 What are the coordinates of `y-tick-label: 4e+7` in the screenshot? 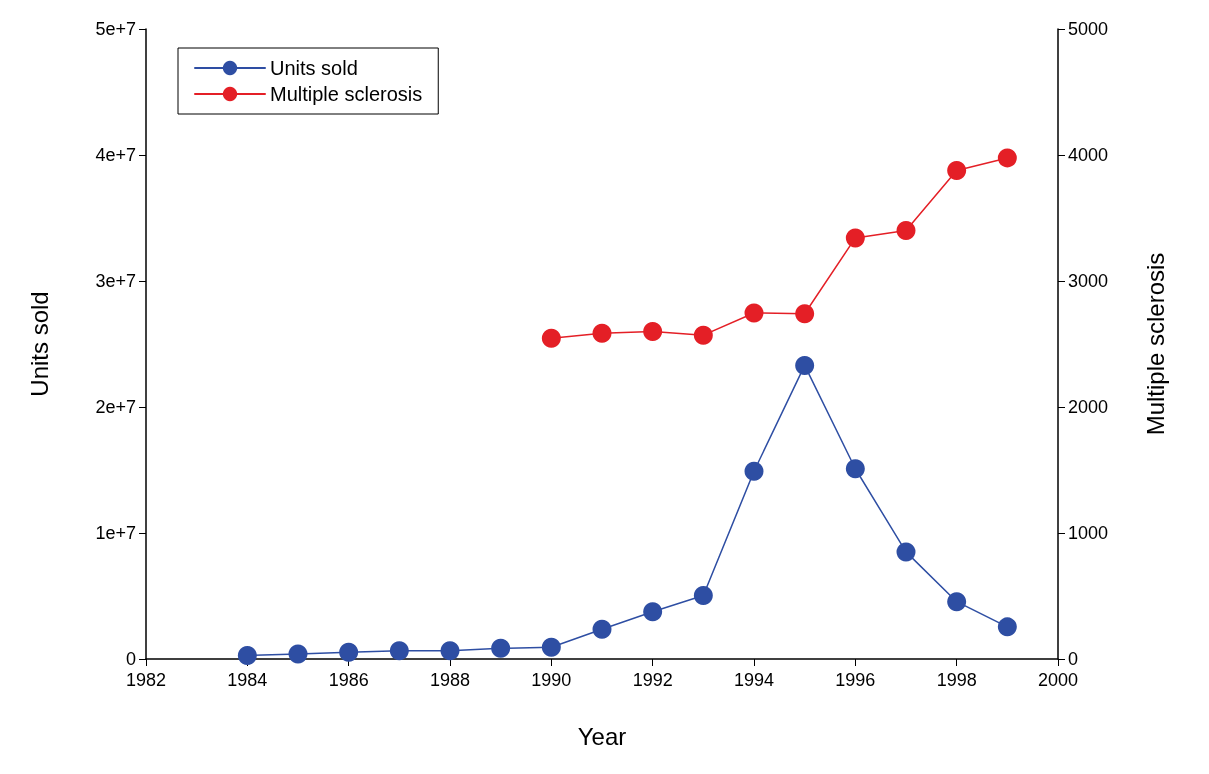 It's located at (115, 155).